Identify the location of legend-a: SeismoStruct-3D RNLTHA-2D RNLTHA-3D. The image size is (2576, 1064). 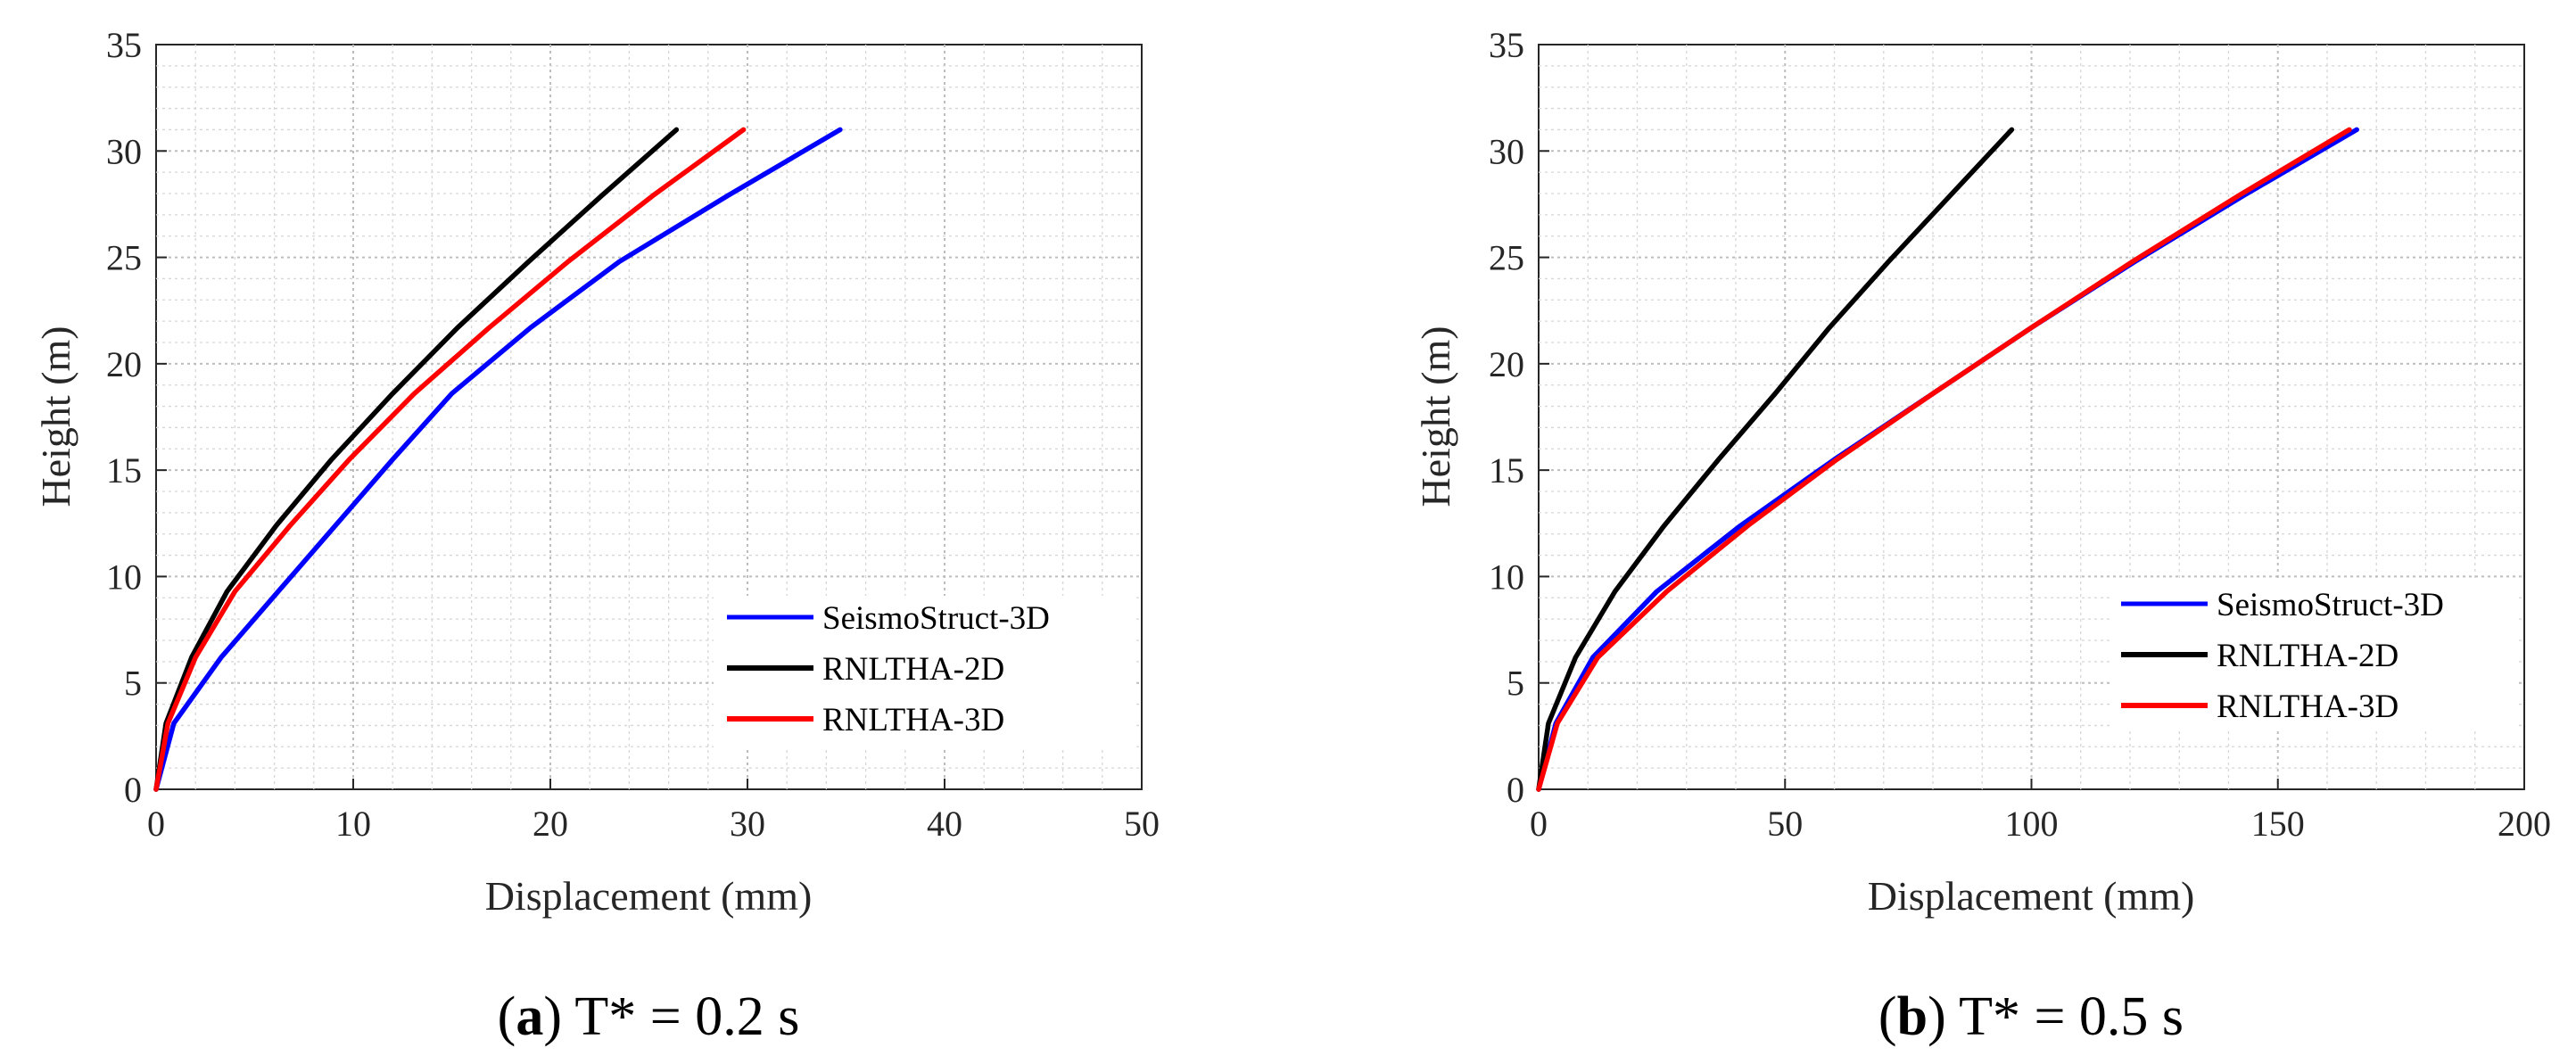
(924, 673).